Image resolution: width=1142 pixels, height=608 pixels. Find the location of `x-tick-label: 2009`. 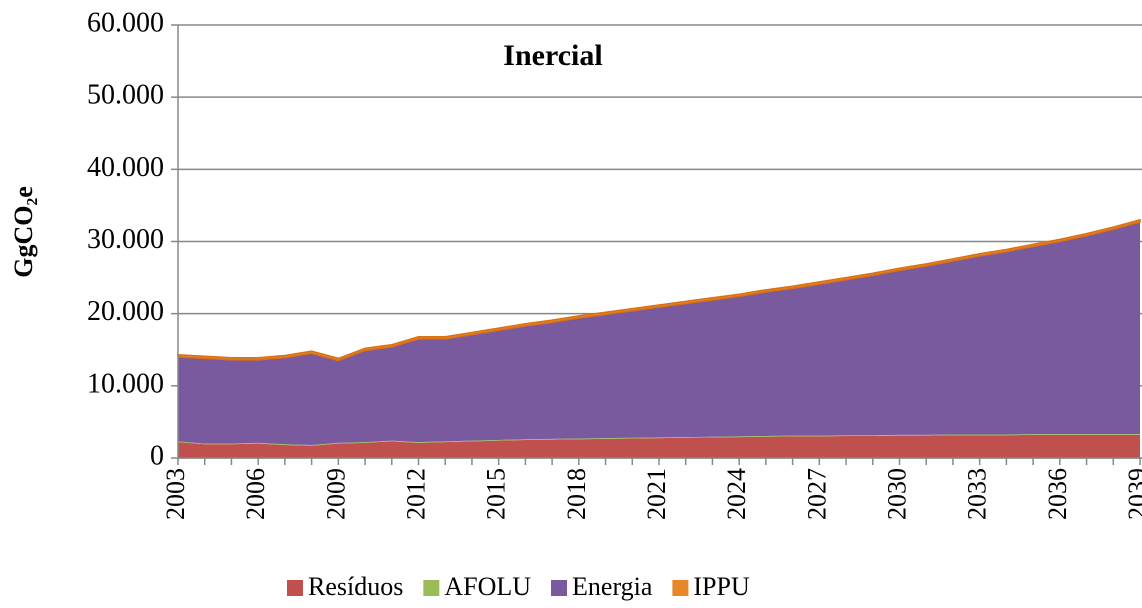

x-tick-label: 2009 is located at coordinates (335, 494).